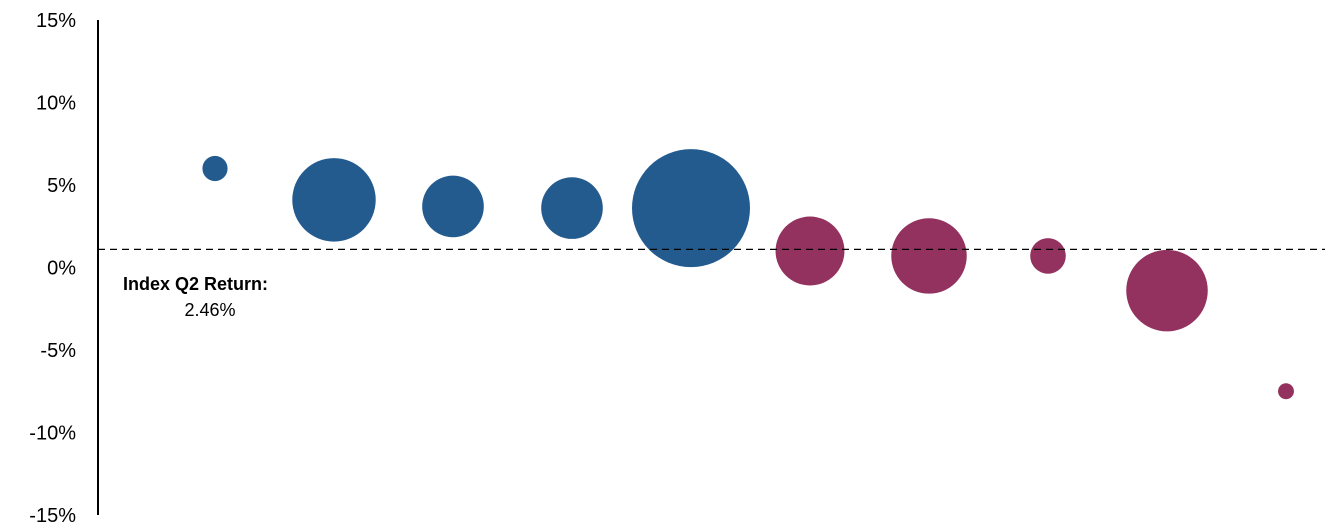  What do you see at coordinates (61, 269) in the screenshot?
I see `y-tick-label: 0%` at bounding box center [61, 269].